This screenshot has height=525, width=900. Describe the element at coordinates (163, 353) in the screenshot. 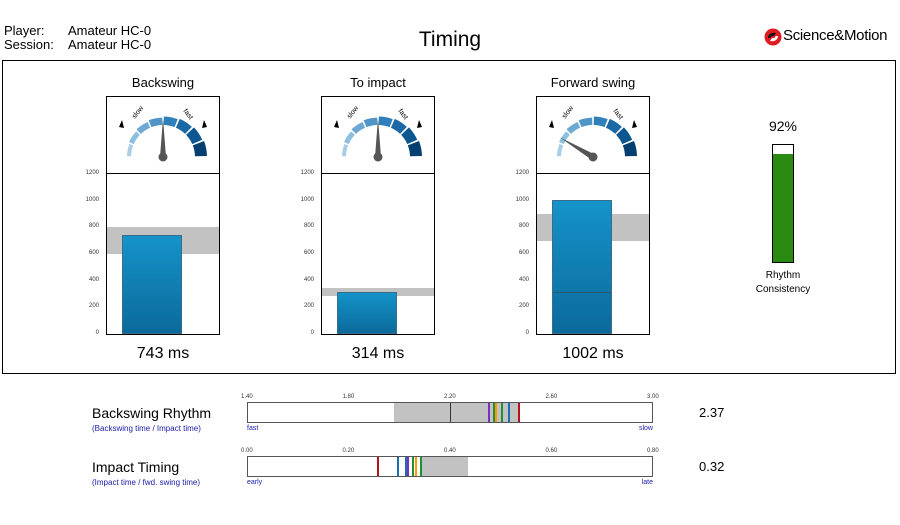

I see `timing-value: 743 ms` at that location.